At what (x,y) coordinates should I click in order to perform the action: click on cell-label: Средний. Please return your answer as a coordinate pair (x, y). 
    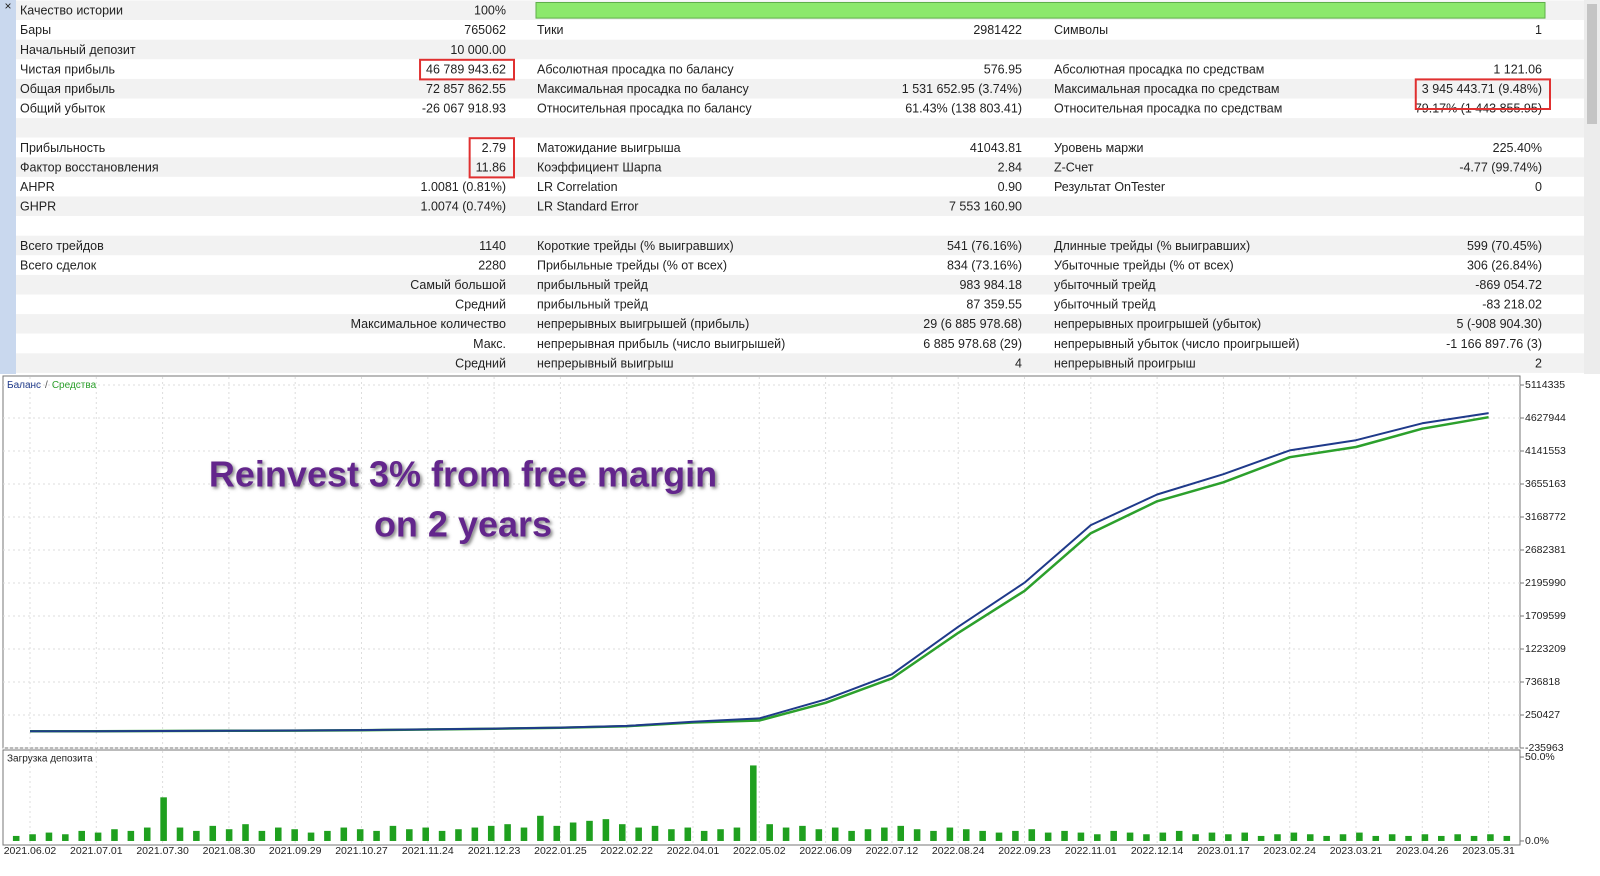
    Looking at the image, I should click on (480, 305).